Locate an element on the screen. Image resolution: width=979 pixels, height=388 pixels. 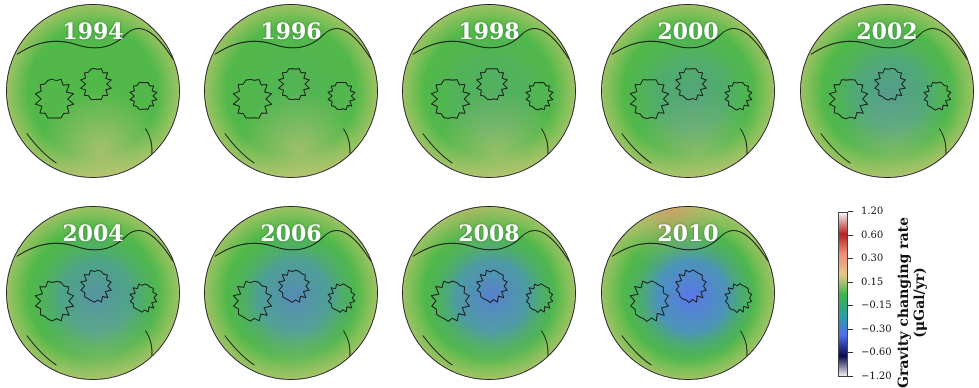
colorbar-tick: −0.60 is located at coordinates (870, 353).